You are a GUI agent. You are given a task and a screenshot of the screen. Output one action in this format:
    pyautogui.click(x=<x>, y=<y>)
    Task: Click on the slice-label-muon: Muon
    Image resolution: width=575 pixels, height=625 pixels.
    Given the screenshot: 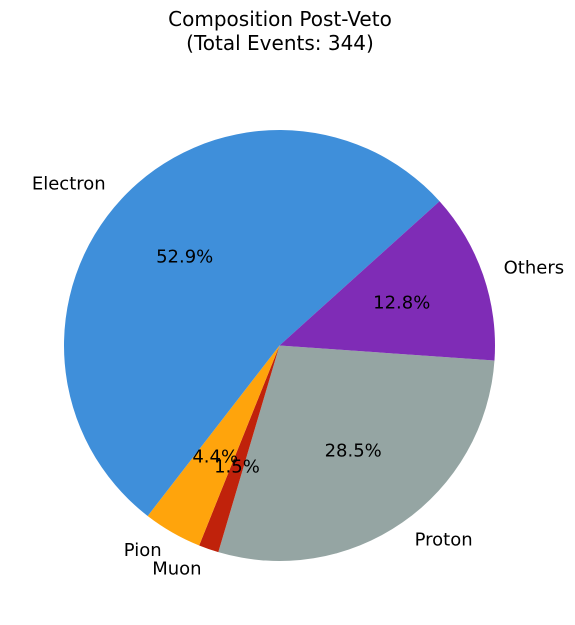 What is the action you would take?
    pyautogui.click(x=176, y=568)
    